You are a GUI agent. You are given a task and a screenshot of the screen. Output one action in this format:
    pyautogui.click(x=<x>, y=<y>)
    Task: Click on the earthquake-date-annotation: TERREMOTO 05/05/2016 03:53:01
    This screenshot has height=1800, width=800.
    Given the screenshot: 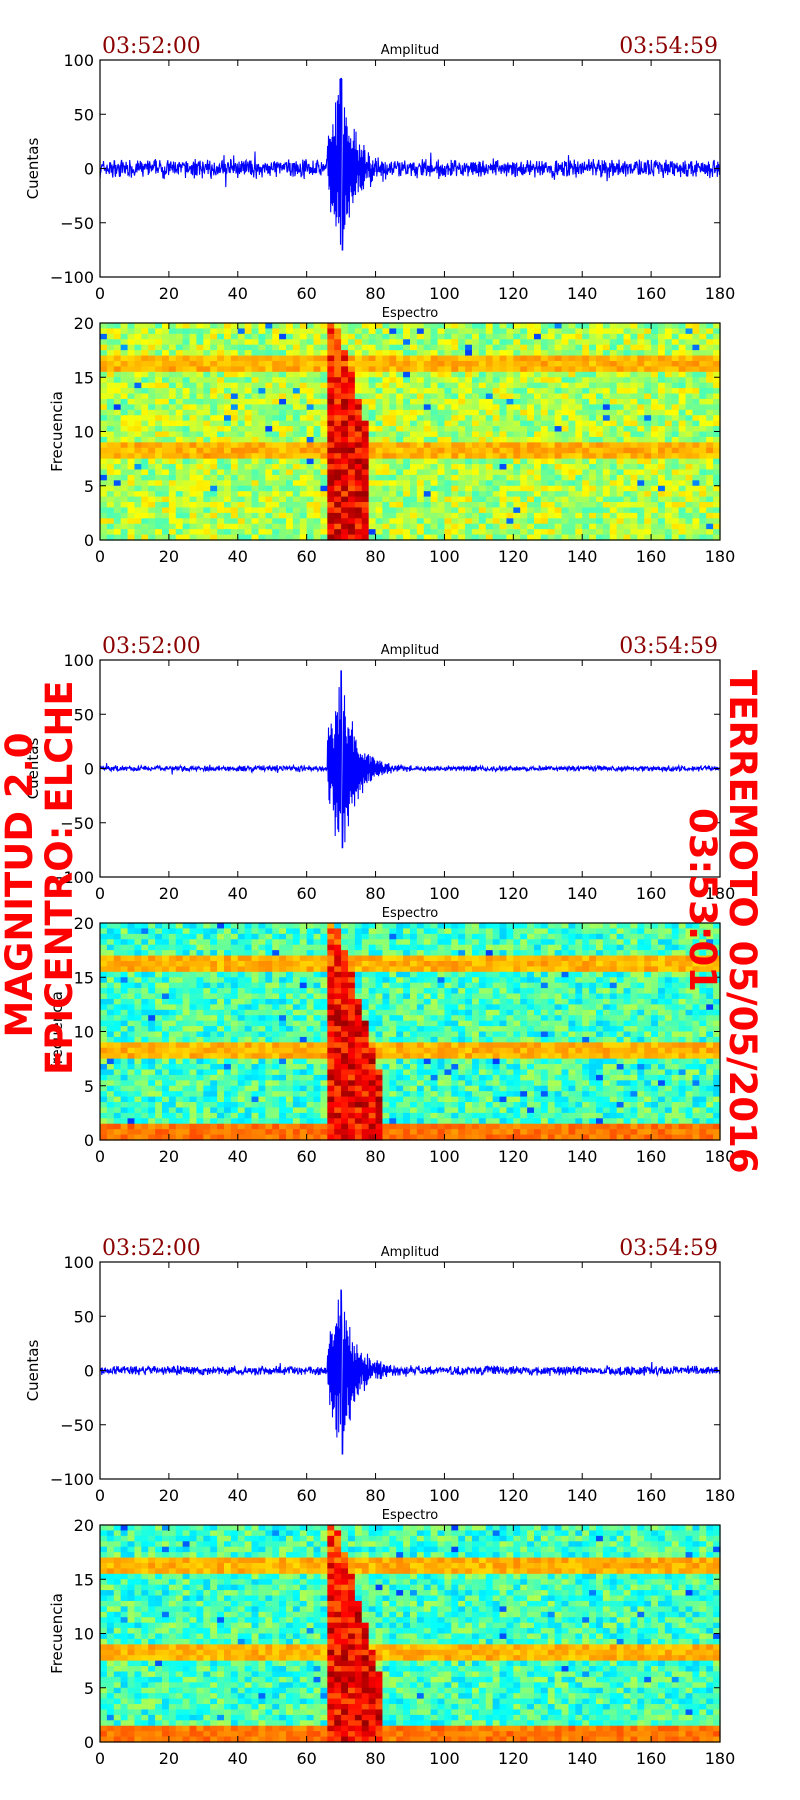 What is the action you would take?
    pyautogui.click(x=722, y=922)
    